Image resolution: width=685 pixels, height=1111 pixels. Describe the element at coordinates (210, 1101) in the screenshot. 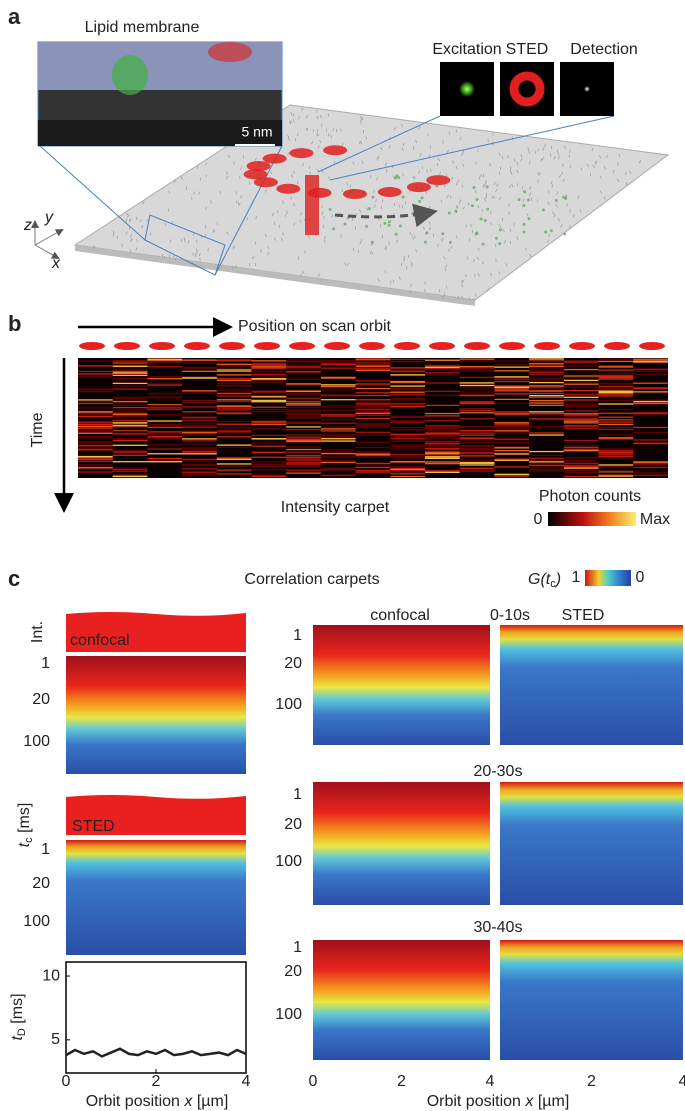

I see `text-part: [µm]` at that location.